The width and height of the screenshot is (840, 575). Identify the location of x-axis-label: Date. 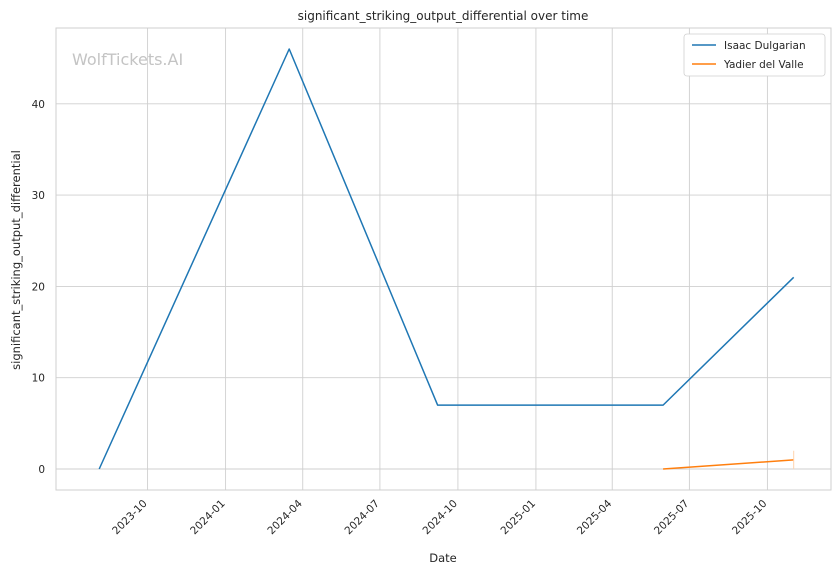
(443, 558).